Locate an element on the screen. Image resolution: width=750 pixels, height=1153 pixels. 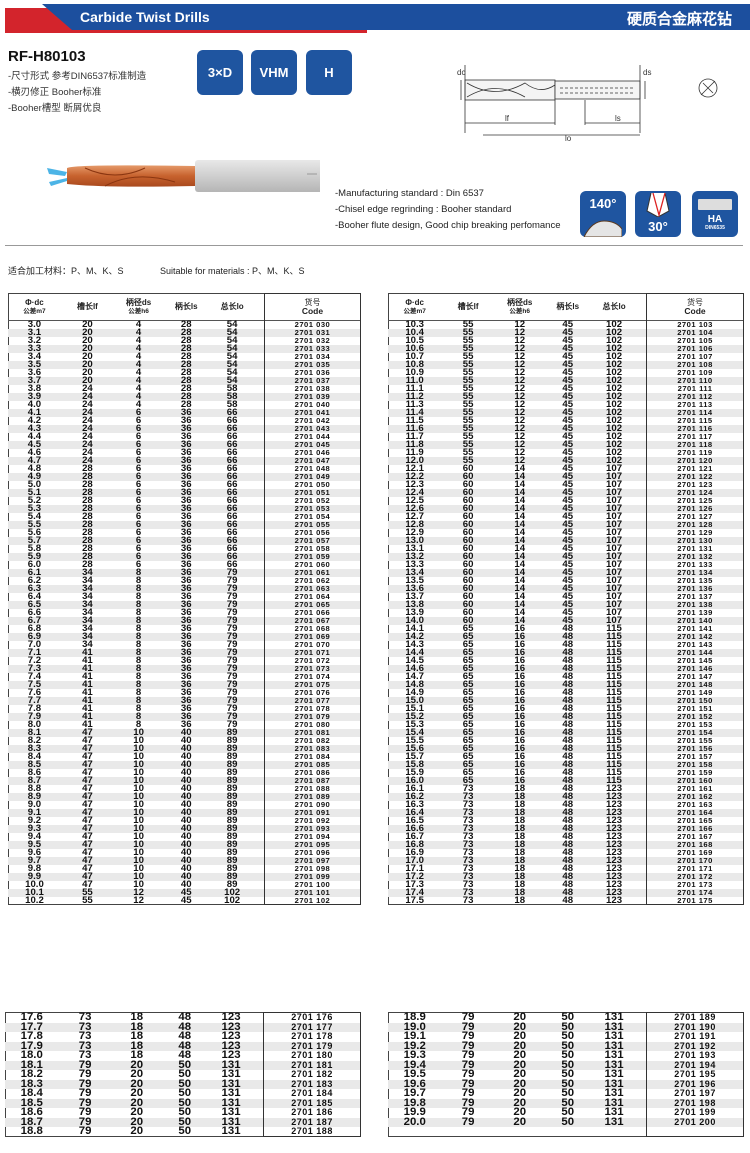
table-row: 16.4 73 18 48 123 2701 164 is located at coordinates (566, 812).